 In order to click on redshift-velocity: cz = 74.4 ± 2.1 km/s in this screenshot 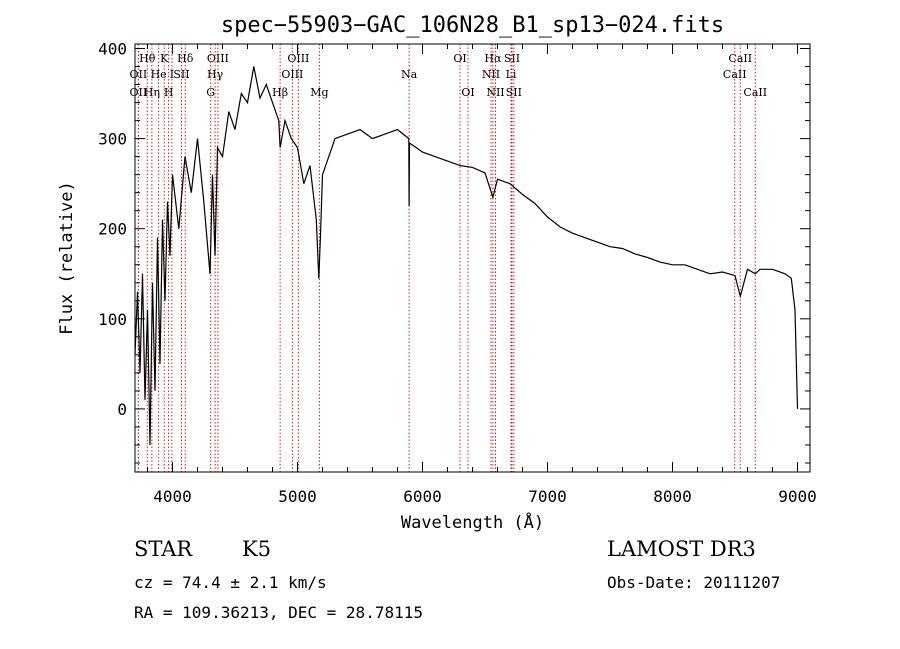, I will do `click(230, 582)`.